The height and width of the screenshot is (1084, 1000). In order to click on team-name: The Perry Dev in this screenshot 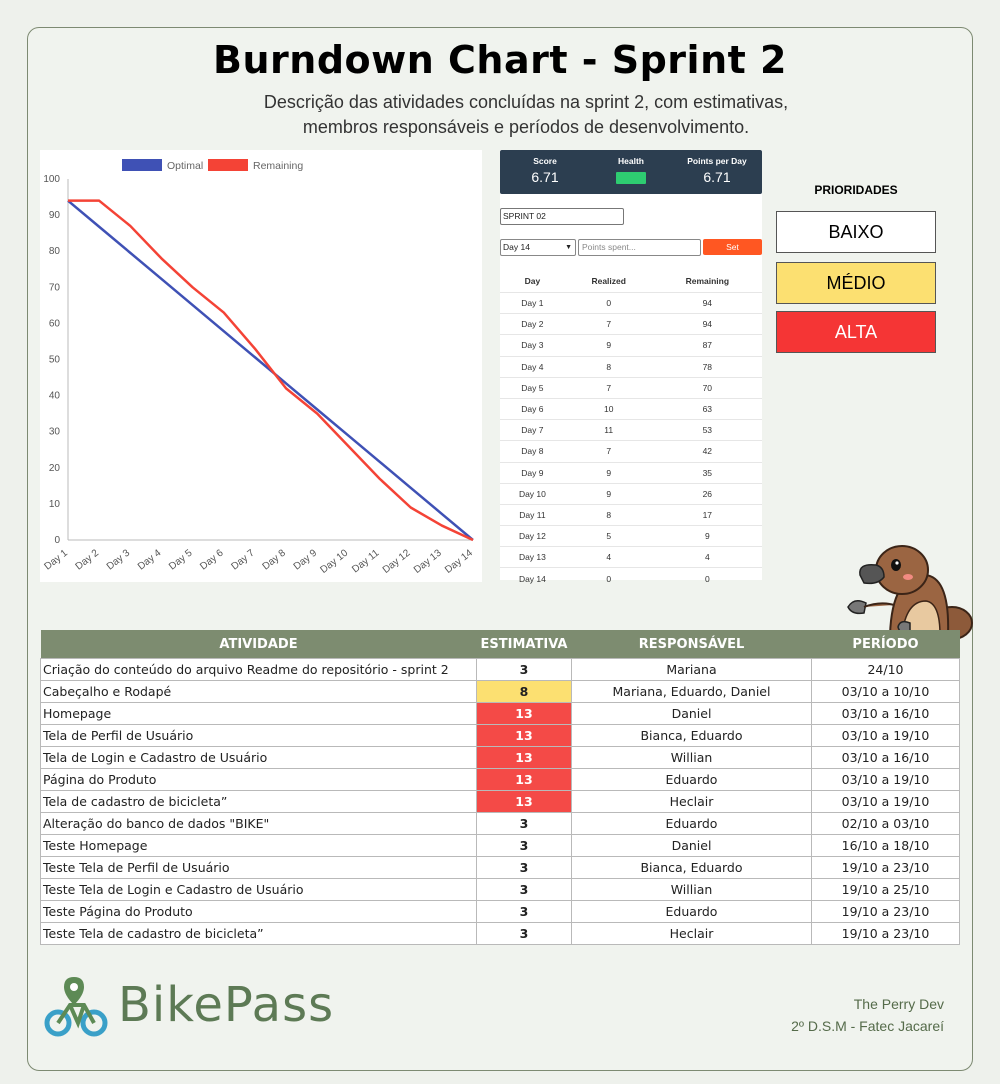, I will do `click(898, 1004)`.